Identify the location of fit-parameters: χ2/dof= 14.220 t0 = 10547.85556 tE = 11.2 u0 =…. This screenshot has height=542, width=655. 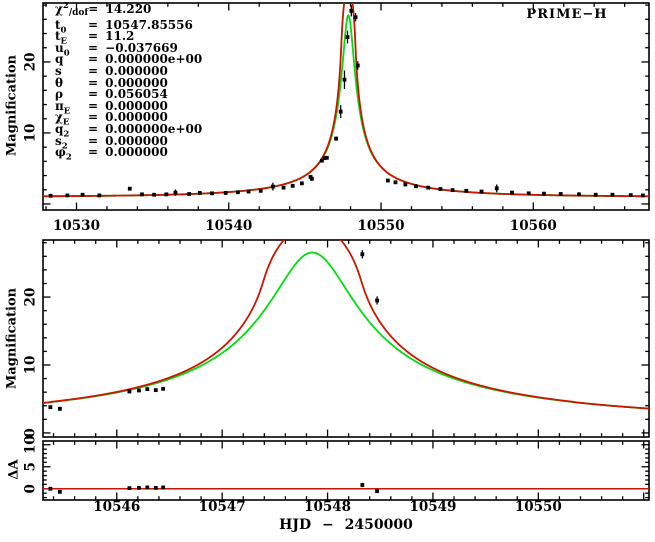
(129, 82).